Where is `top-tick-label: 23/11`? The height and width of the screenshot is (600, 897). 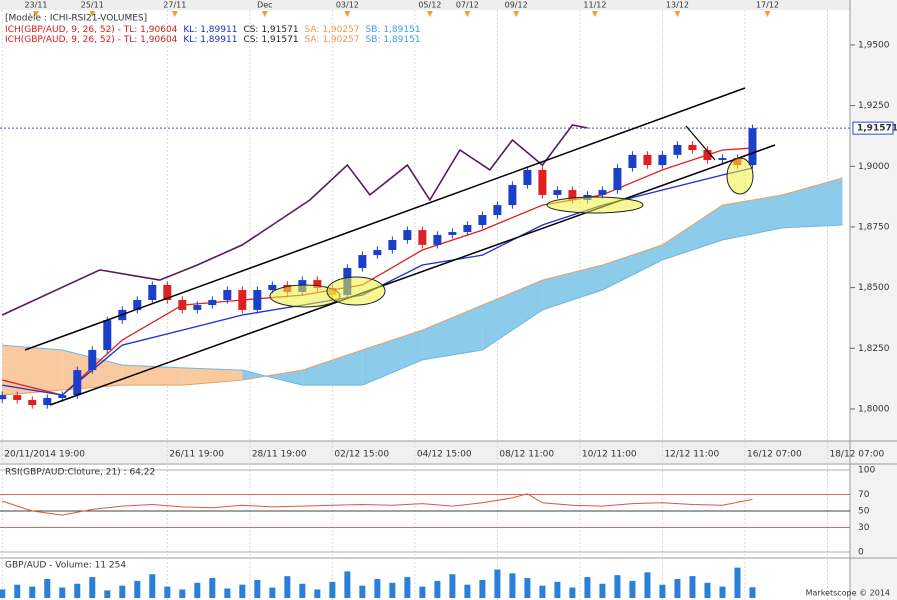 top-tick-label: 23/11 is located at coordinates (35, 5).